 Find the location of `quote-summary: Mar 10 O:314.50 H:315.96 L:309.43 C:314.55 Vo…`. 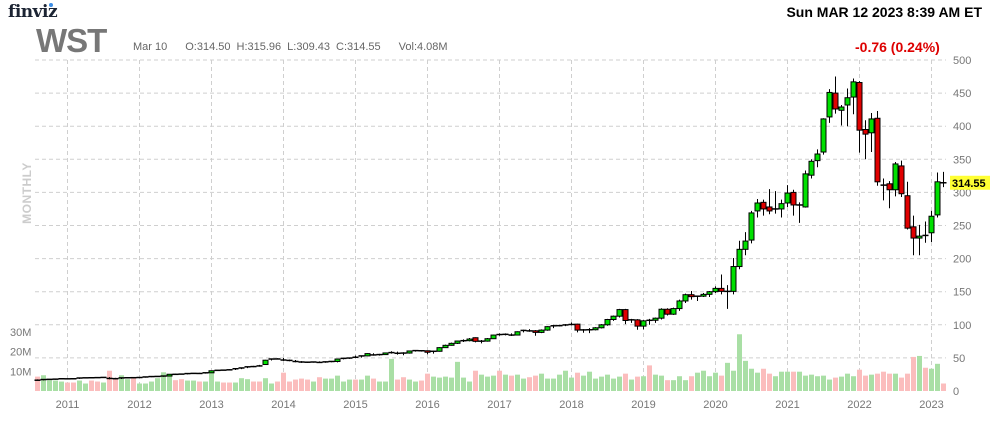

quote-summary: Mar 10 O:314.50 H:315.96 L:309.43 C:314.55 Vo… is located at coordinates (293, 47).